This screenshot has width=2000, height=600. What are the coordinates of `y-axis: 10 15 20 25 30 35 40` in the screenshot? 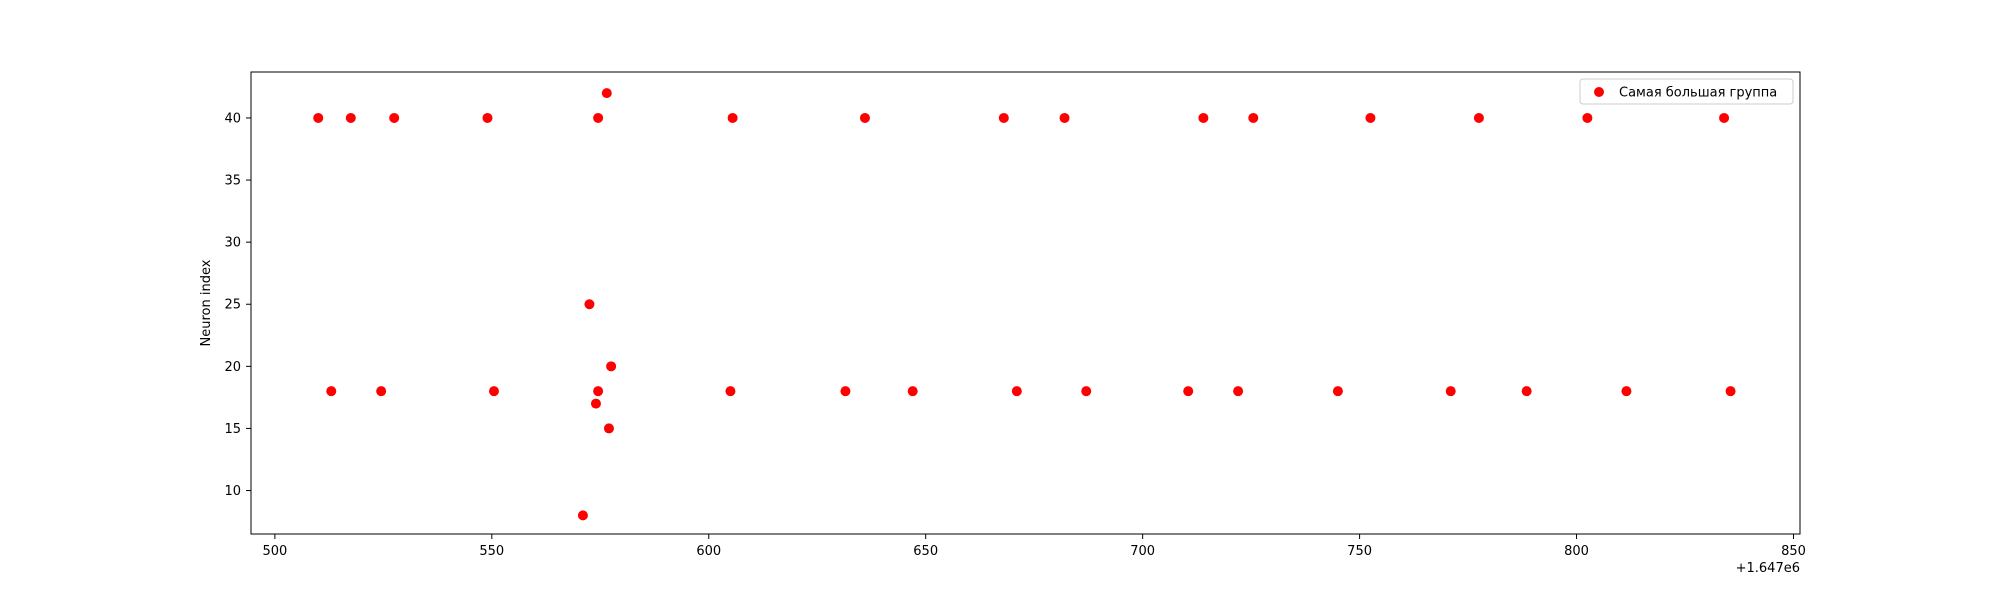 It's located at (237, 305).